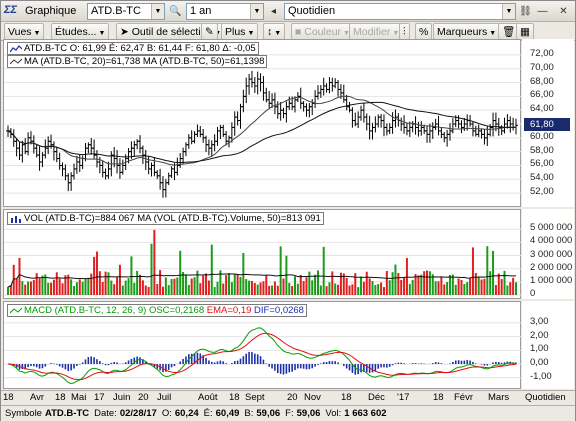  What do you see at coordinates (143, 397) in the screenshot?
I see `date-axis-label: 20` at bounding box center [143, 397].